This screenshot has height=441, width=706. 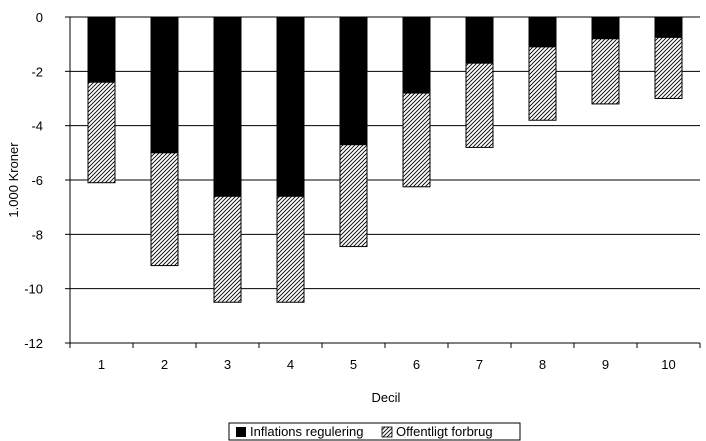 I want to click on legend-swatch-offentligt-forbrug, so click(x=387, y=432).